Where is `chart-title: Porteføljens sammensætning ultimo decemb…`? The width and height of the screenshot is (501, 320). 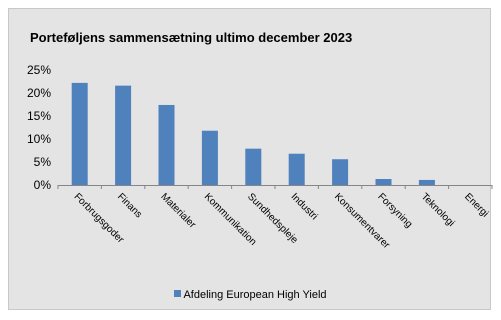
chart-title: Porteføljens sammensætning ultimo decemb… is located at coordinates (191, 37).